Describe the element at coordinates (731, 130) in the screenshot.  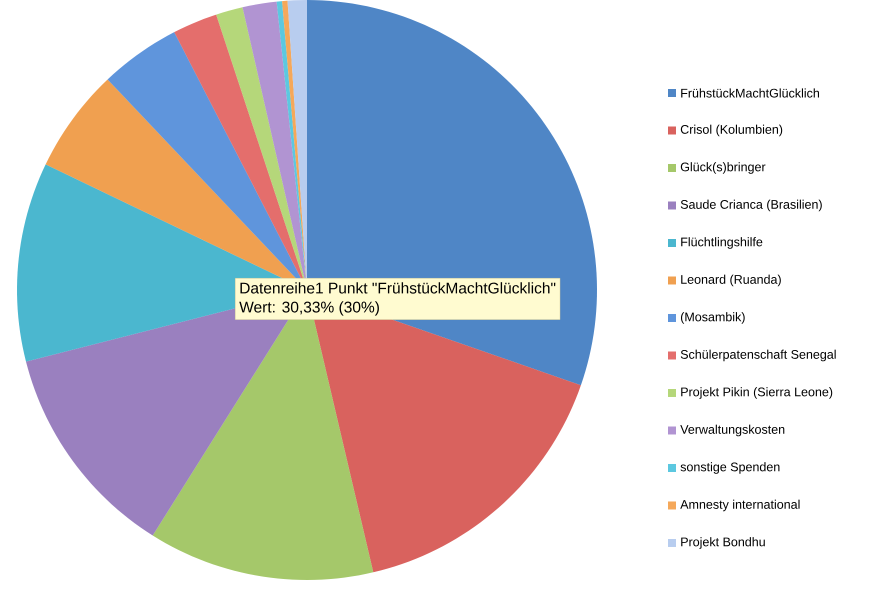
I see `legend-label: Crisol (Kolumbien)` at that location.